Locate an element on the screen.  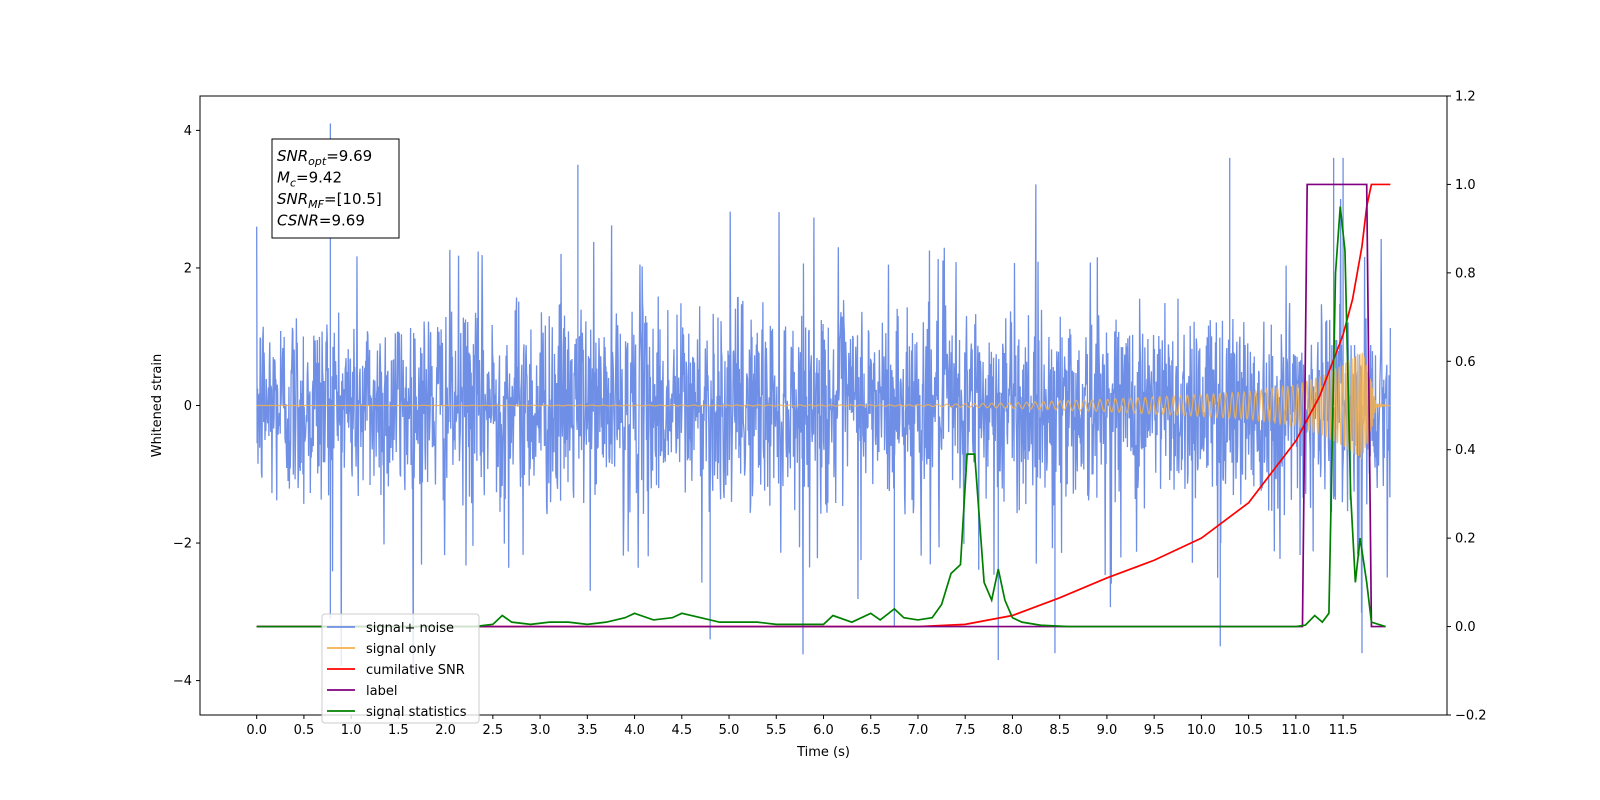
x-tick-label: 1.5 is located at coordinates (398, 730).